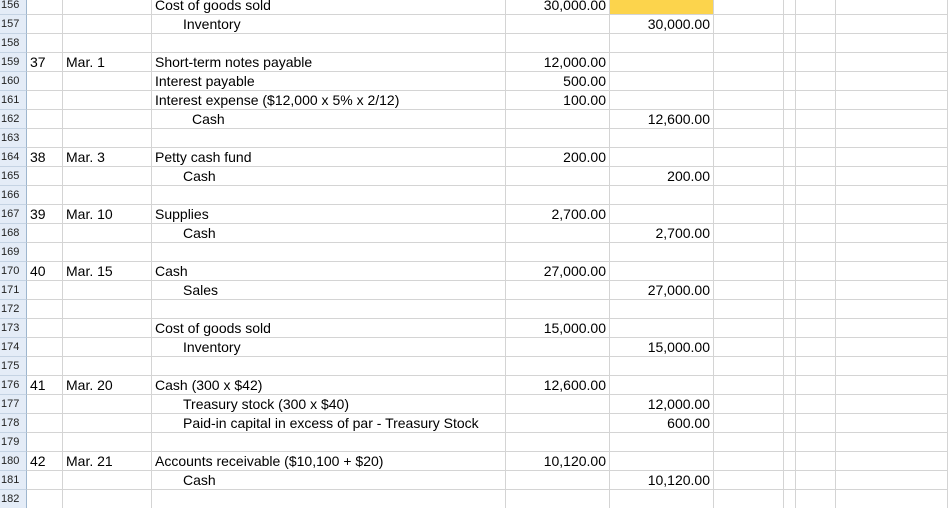 Image resolution: width=948 pixels, height=508 pixels. I want to click on cell-credit: 30,000.00, so click(662, 24).